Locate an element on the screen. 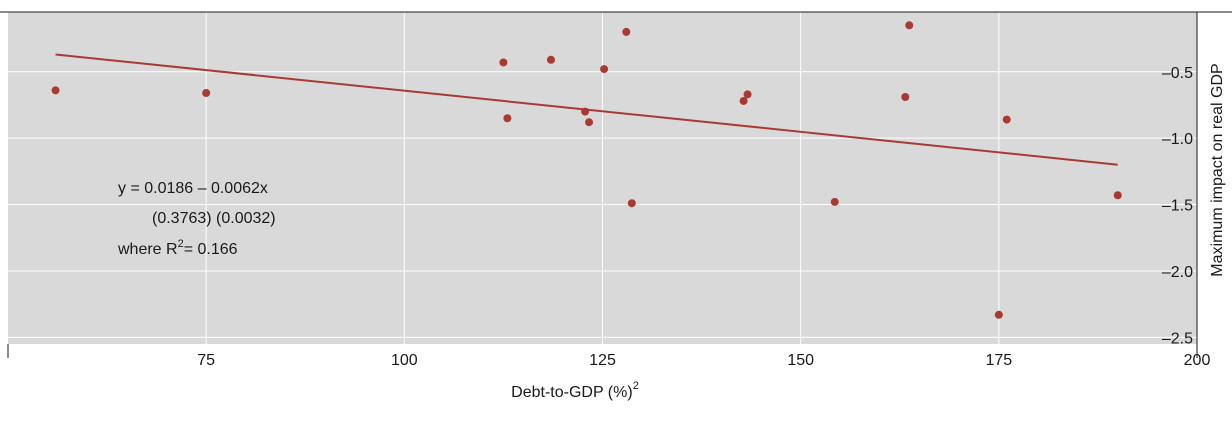 The width and height of the screenshot is (1232, 426). x-tick-label: 100 is located at coordinates (404, 360).